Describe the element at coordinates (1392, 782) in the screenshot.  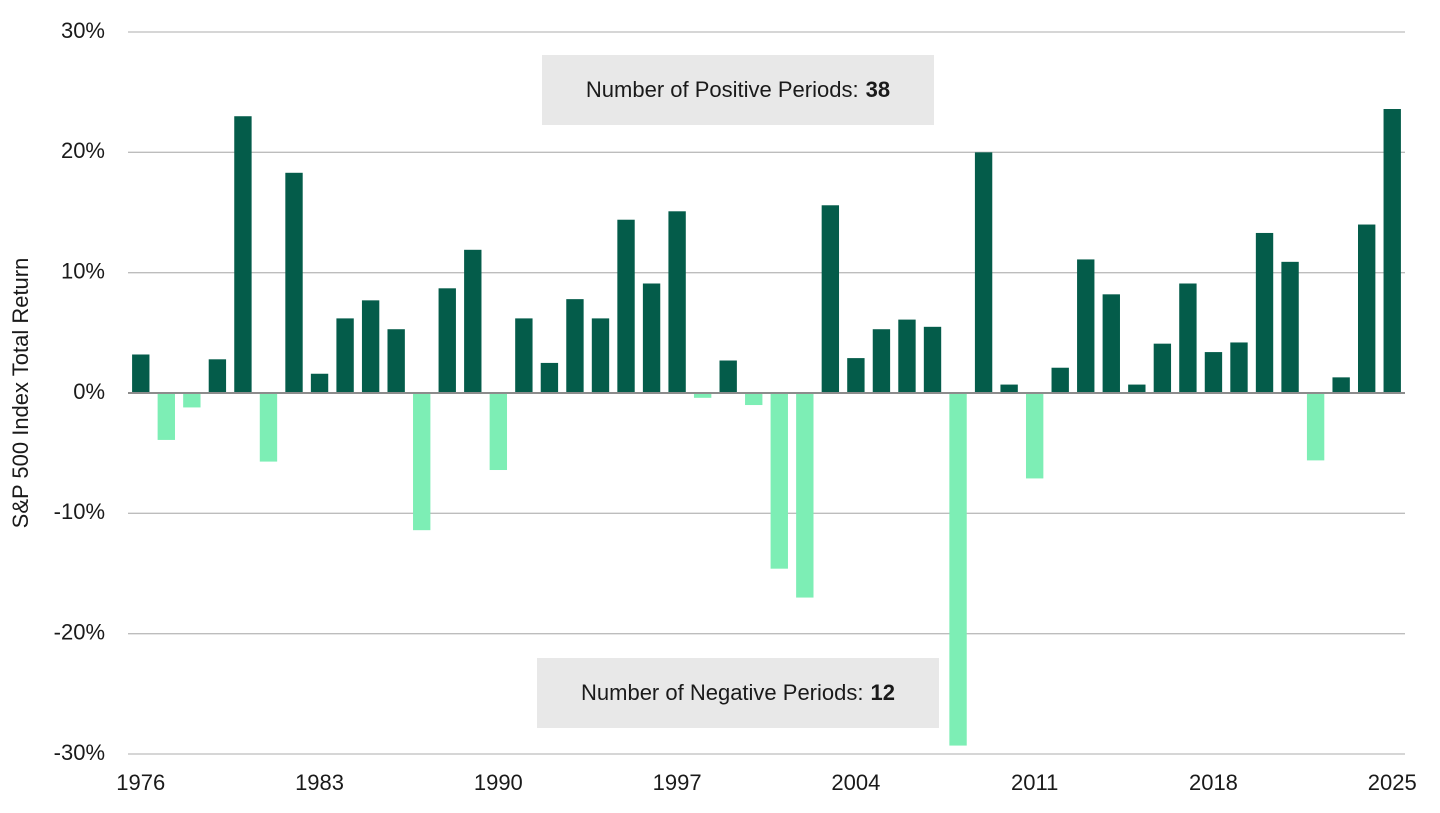
I see `x-tick-label: 2025` at that location.